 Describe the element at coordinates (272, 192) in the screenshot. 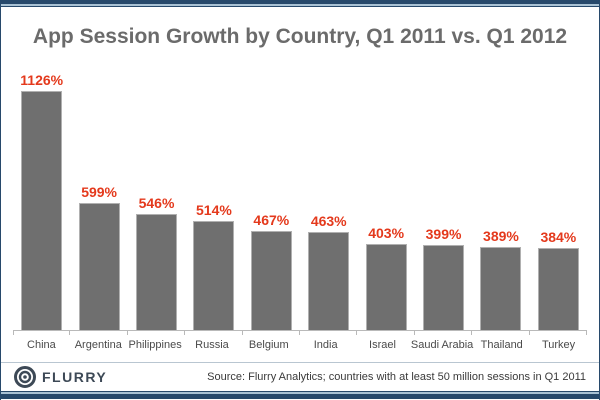

I see `bar-column: 467%` at that location.